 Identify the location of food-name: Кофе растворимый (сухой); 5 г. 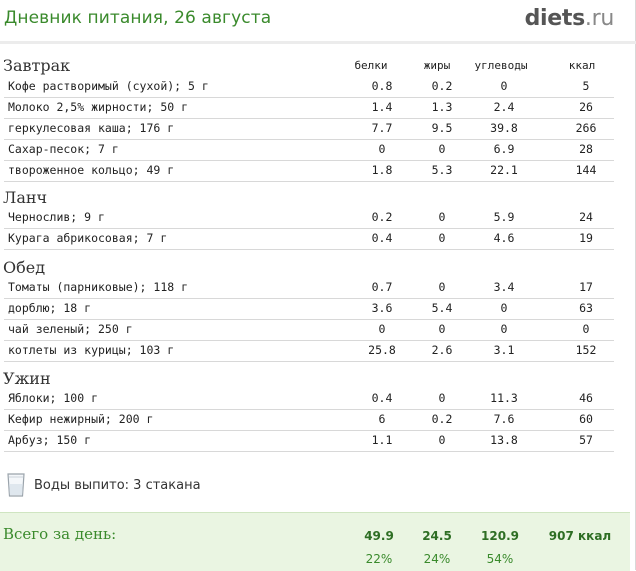
(108, 86).